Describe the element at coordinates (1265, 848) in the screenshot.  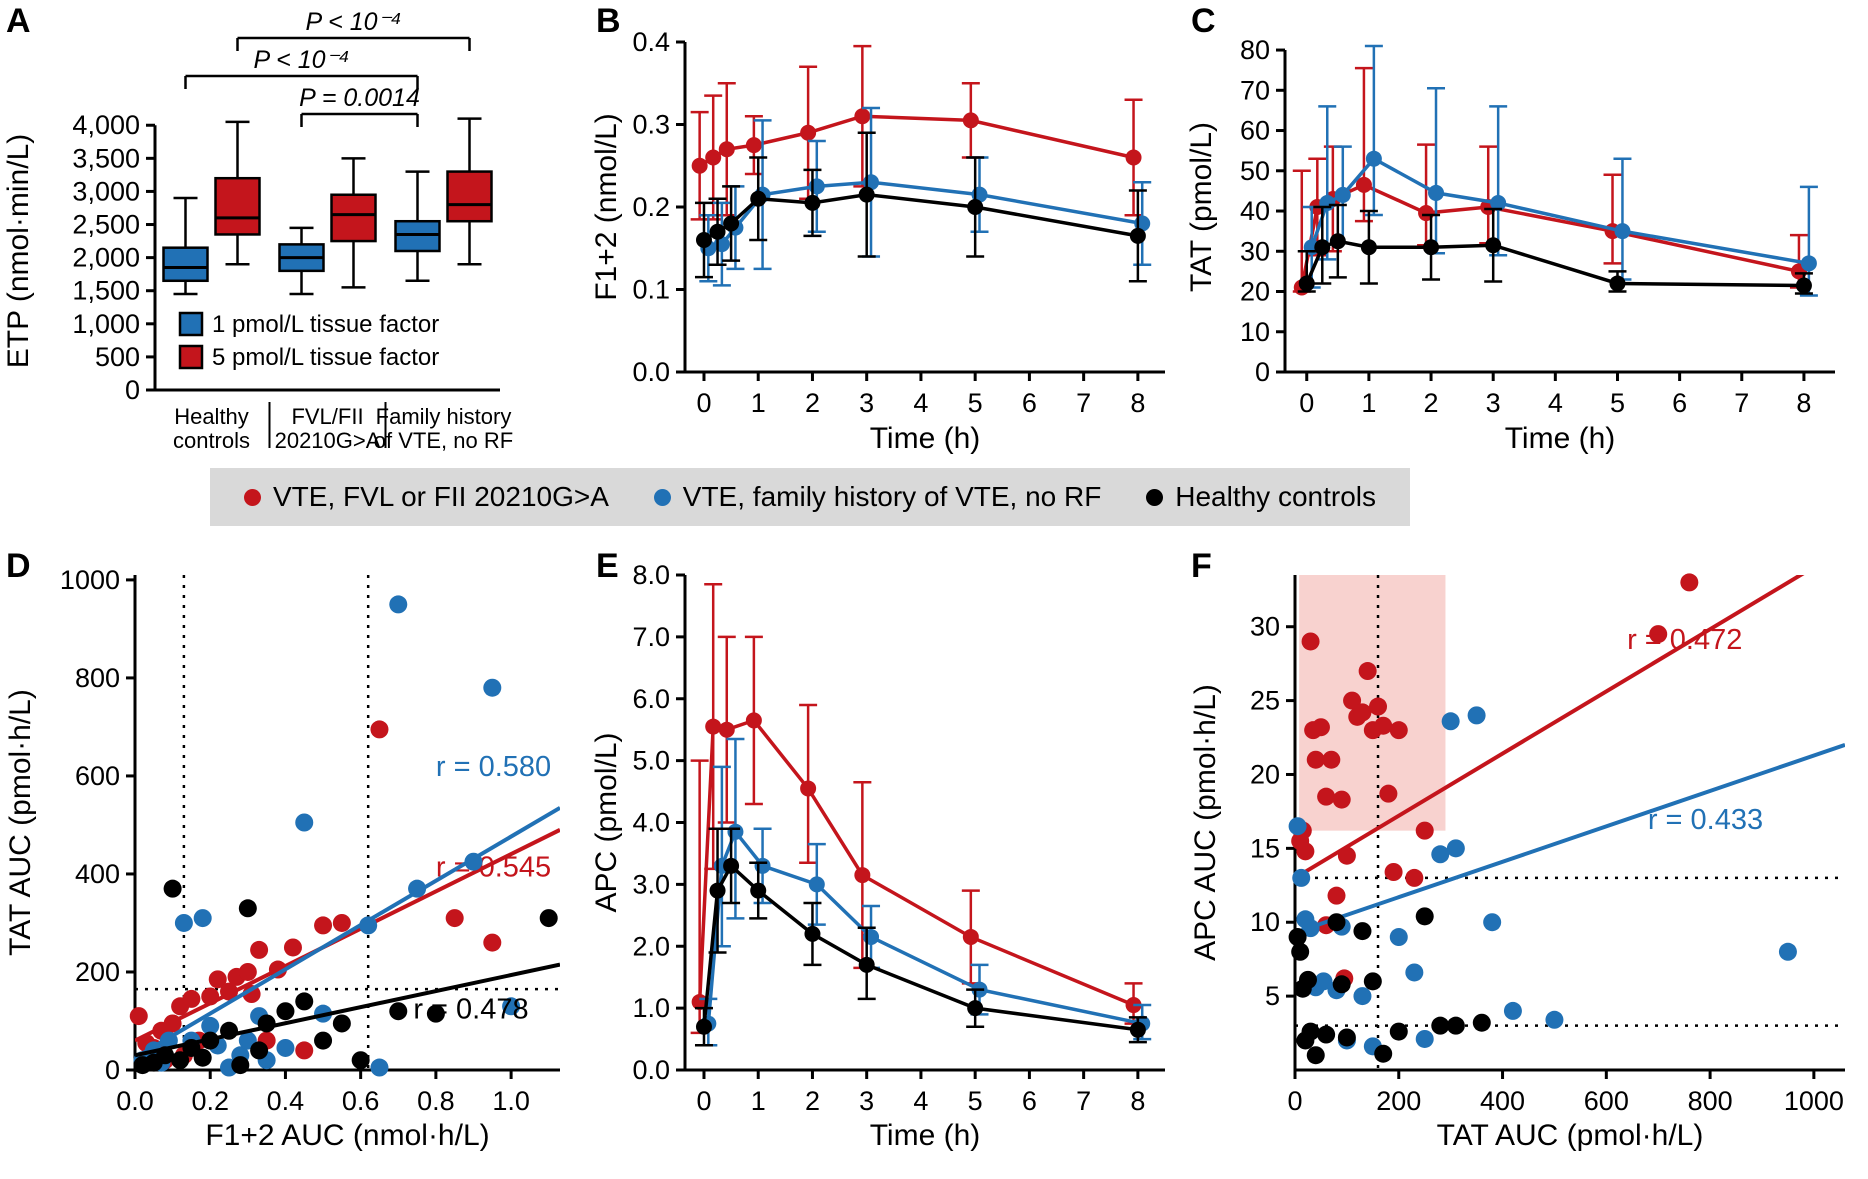
I see `svg-text: 15` at that location.